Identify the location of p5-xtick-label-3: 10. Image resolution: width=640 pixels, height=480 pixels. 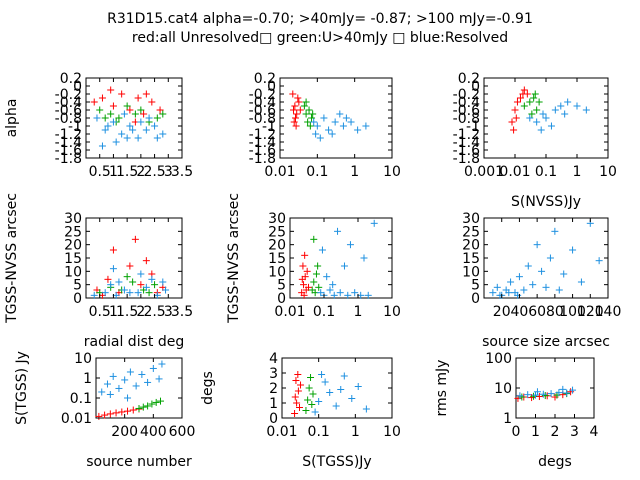
(392, 312).